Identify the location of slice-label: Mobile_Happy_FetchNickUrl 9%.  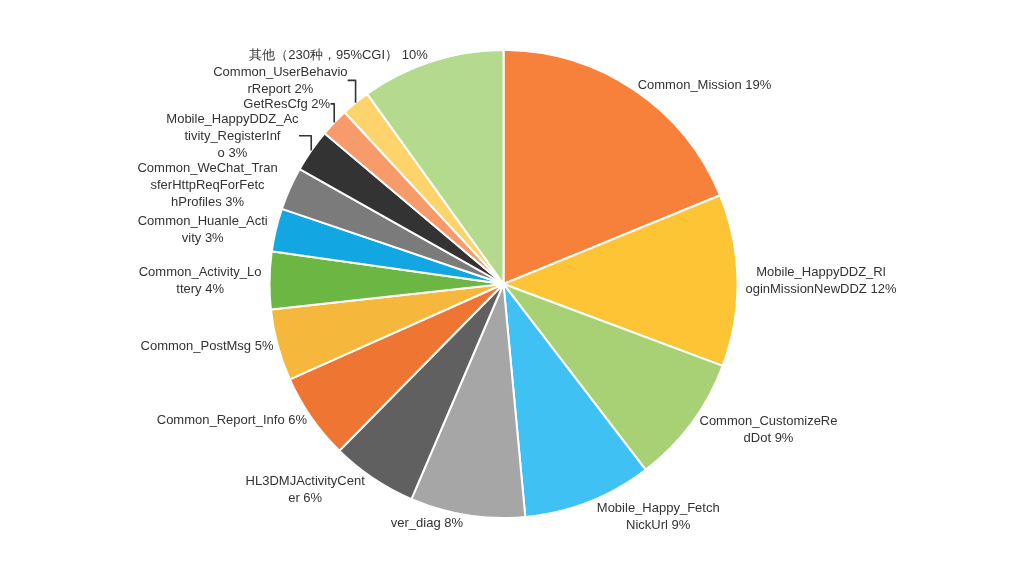
(658, 515).